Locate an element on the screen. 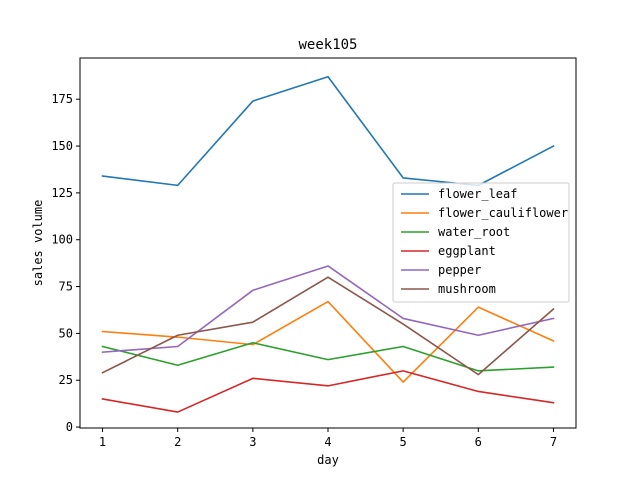  series-line-flower_cauliflower is located at coordinates (328, 341).